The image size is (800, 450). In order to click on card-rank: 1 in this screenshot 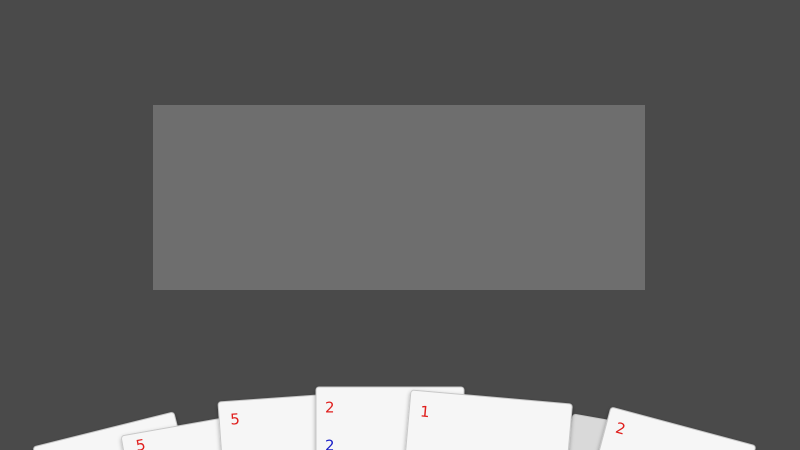, I will do `click(424, 411)`.